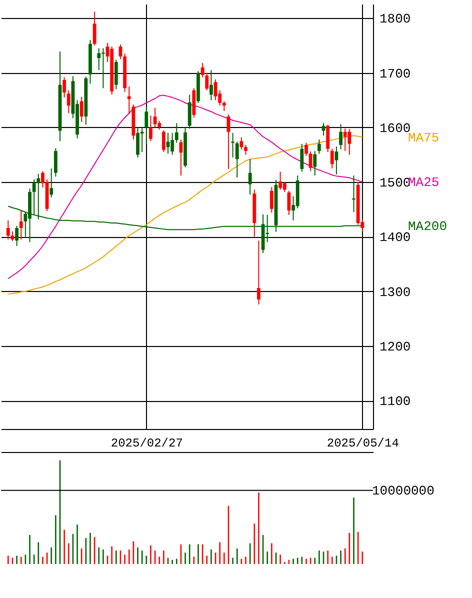  I want to click on y-tick-label: 1700, so click(395, 74).